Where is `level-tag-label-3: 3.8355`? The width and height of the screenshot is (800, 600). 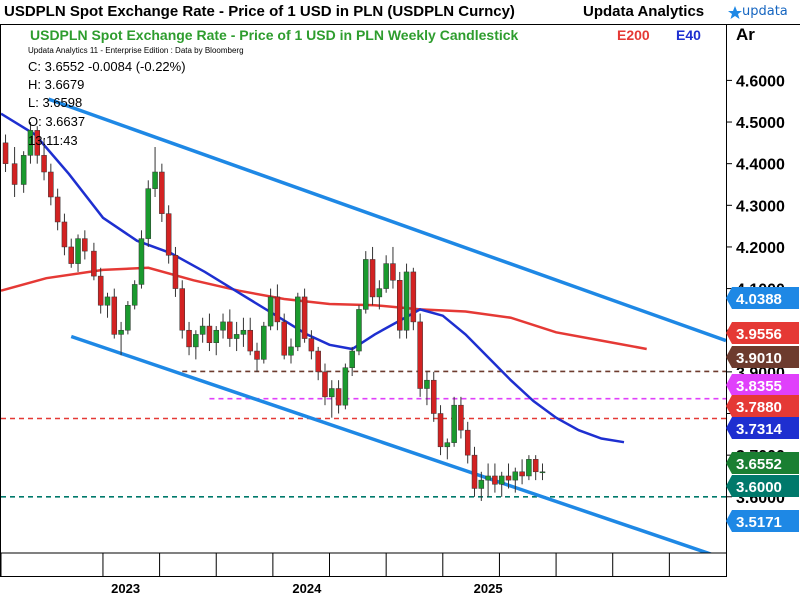 level-tag-label-3: 3.8355 is located at coordinates (759, 386).